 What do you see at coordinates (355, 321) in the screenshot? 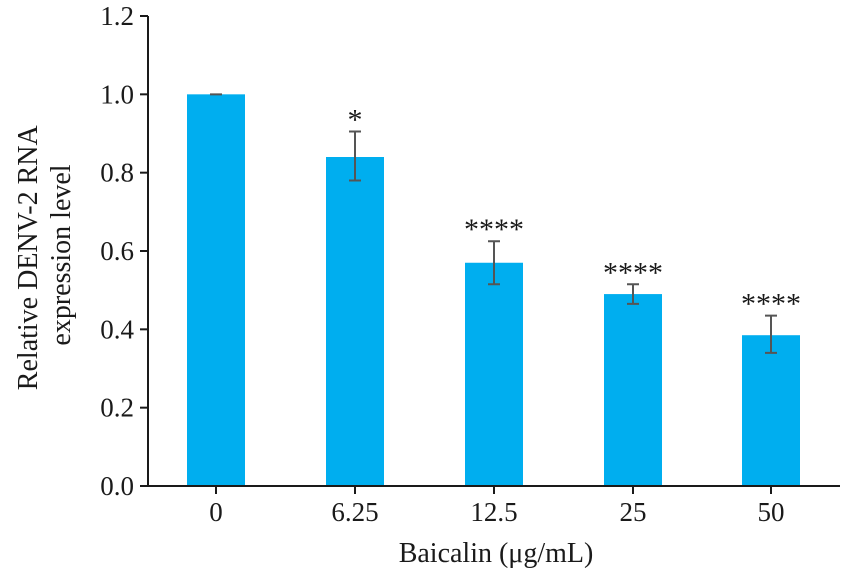
I see `bar-6.25` at bounding box center [355, 321].